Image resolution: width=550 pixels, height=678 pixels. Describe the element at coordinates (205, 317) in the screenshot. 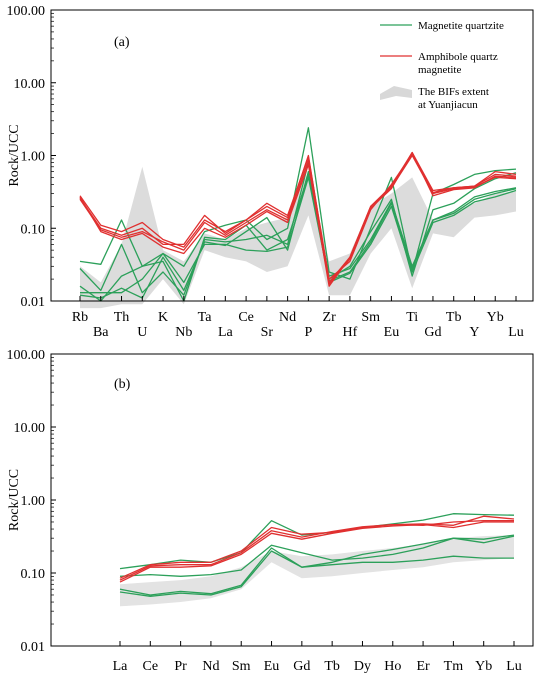

I see `x-tick-label-ta: Ta` at that location.